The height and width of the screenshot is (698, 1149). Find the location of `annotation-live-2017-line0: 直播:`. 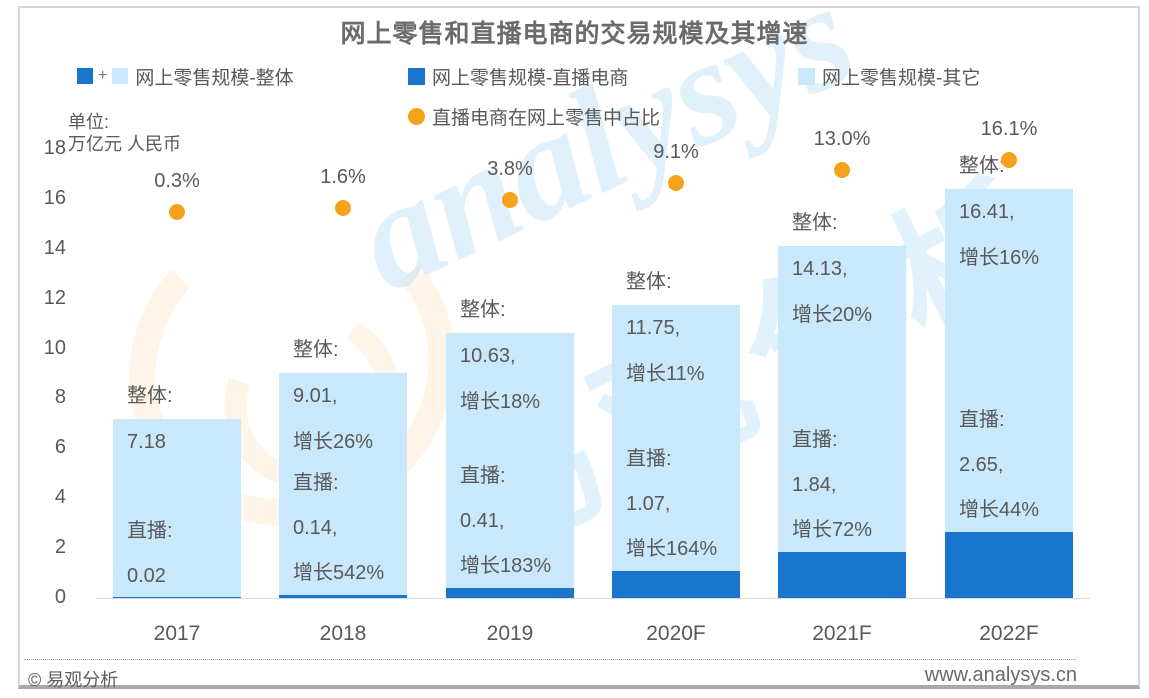

annotation-live-2017-line0: 直播: is located at coordinates (150, 530).